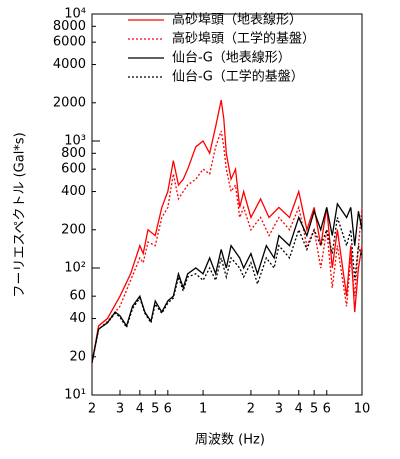 This screenshot has width=400, height=459. What do you see at coordinates (362, 409) in the screenshot?
I see `x-tick-label: 10` at bounding box center [362, 409].